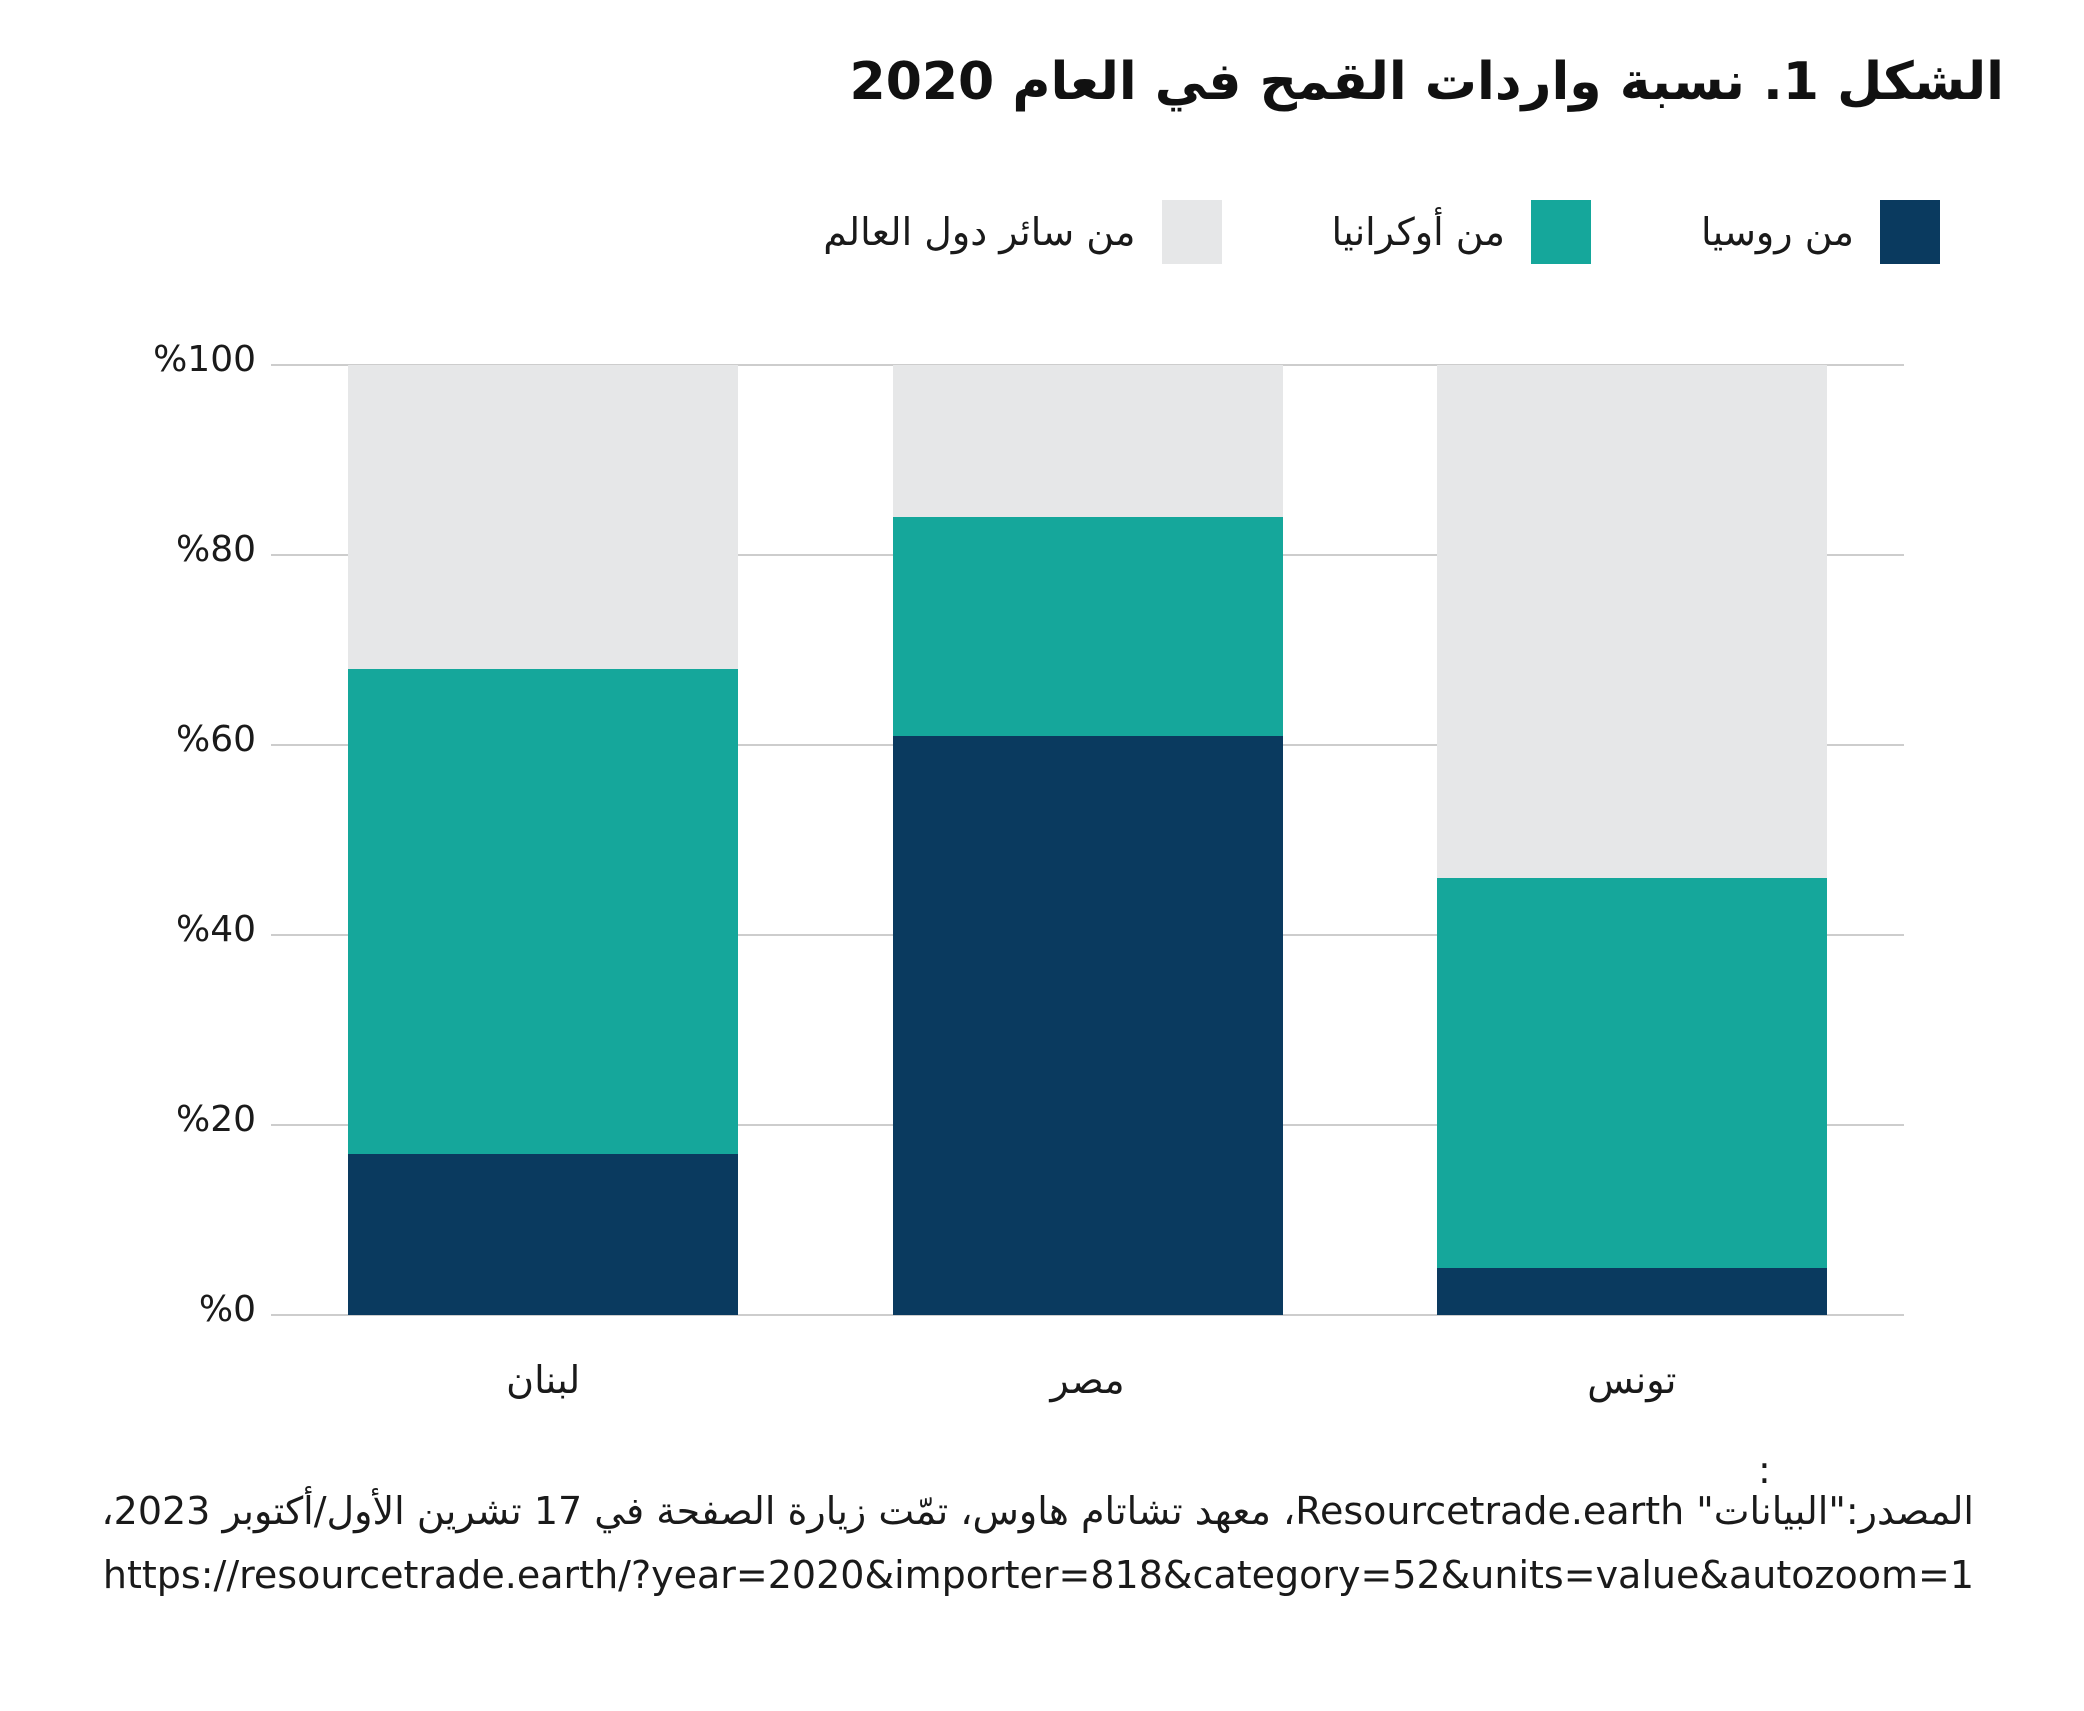  I want to click on y-axis-tick-label: %100, so click(204, 359).